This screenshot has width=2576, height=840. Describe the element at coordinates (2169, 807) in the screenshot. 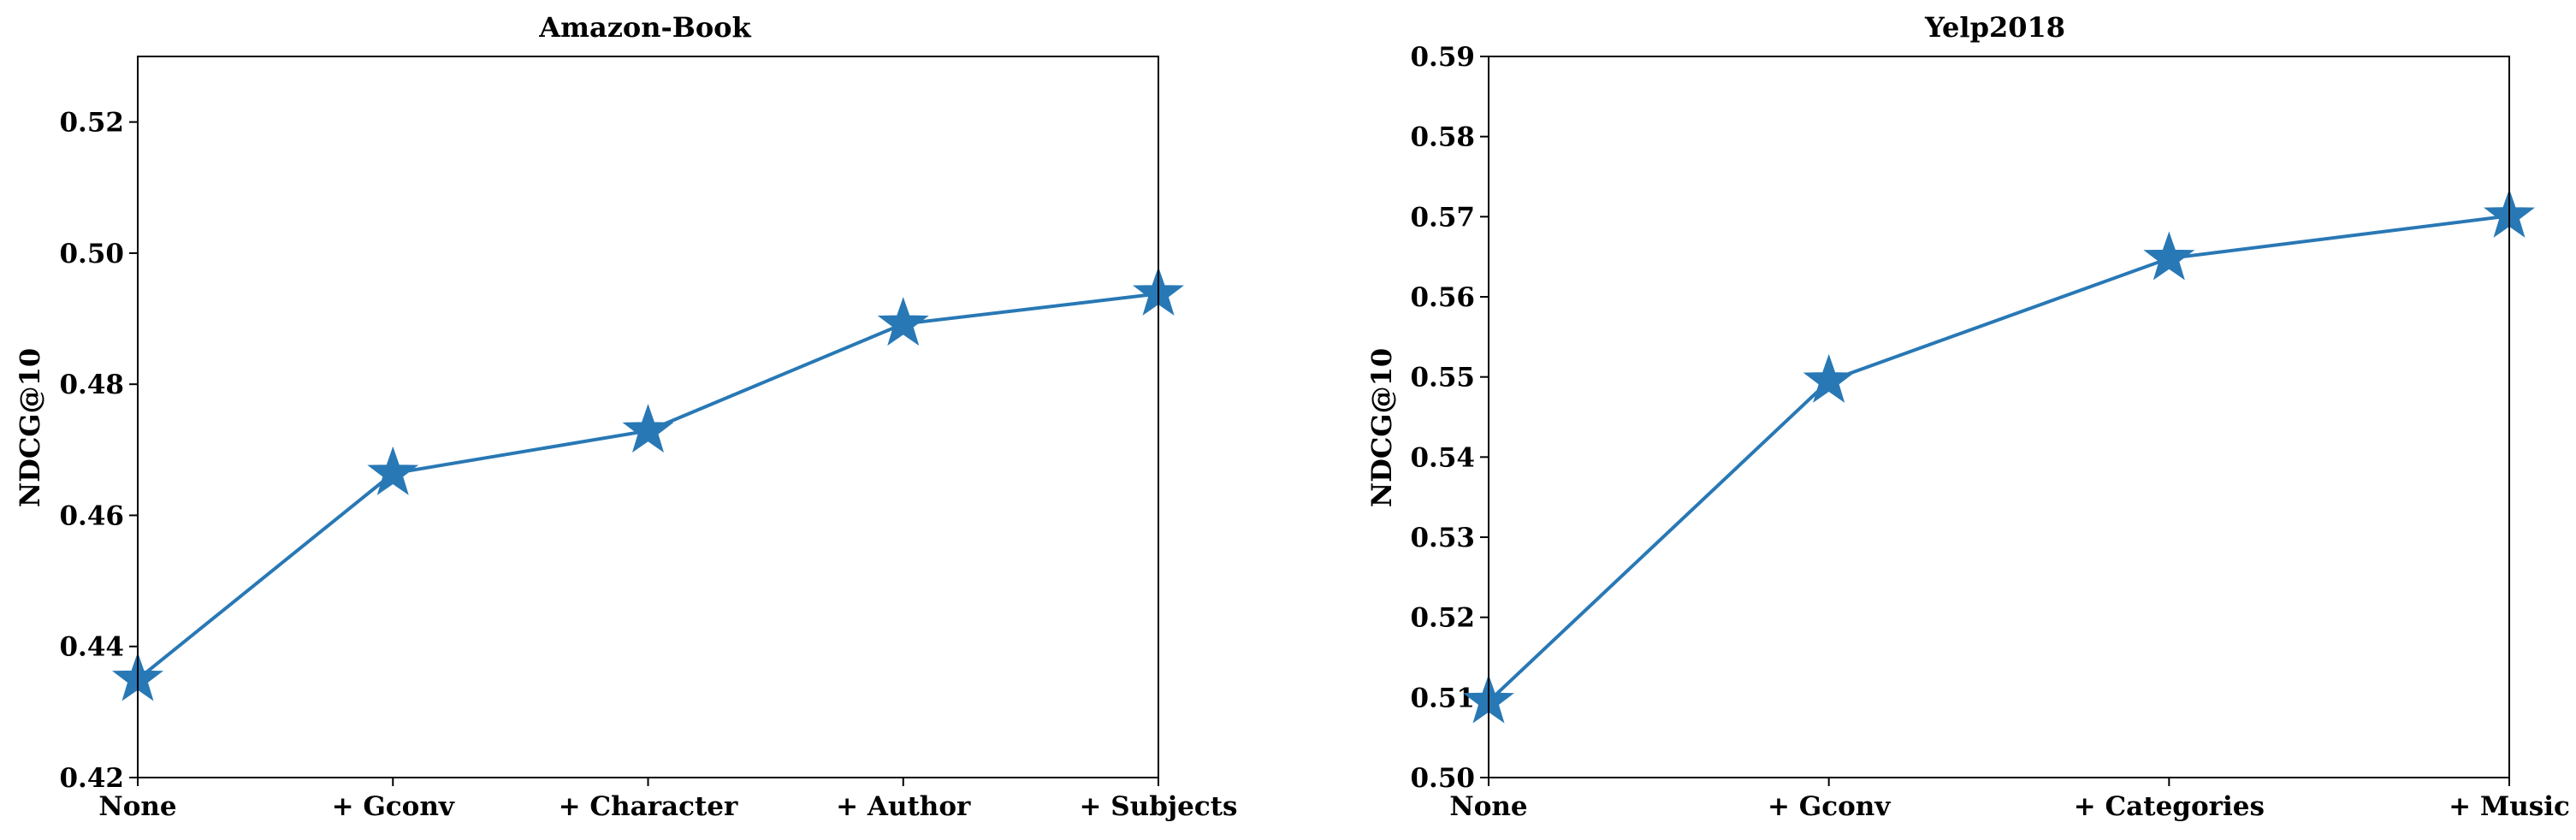

I see `x-tick-label: + Categories` at that location.